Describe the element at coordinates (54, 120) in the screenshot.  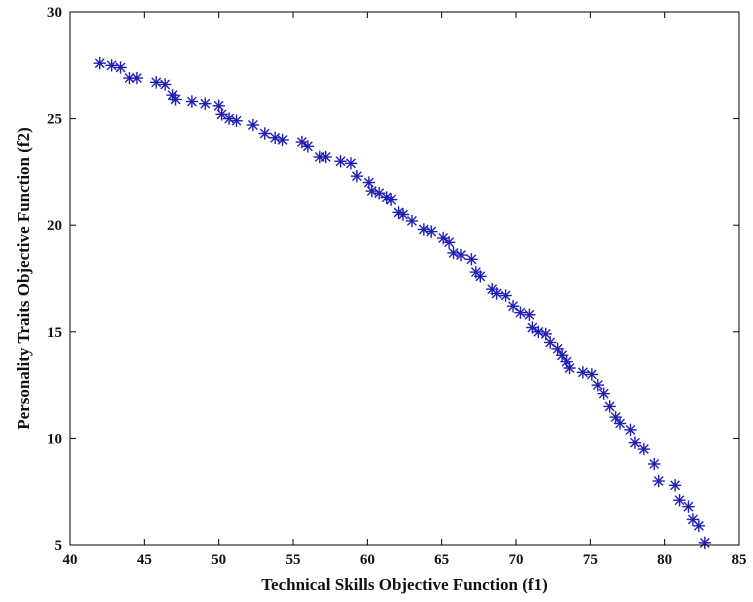
I see `y-tick-label: 25` at that location.